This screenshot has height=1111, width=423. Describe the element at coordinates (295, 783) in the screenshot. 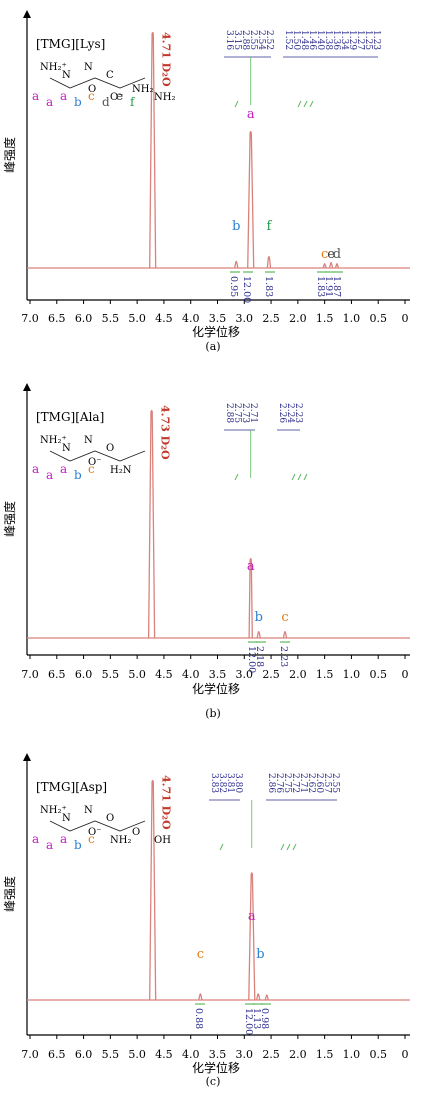

I see `shift-label: 2.72` at that location.